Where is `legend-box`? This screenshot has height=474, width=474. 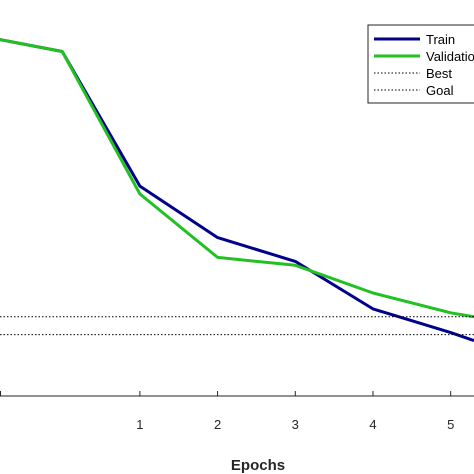 legend-box is located at coordinates (420, 64).